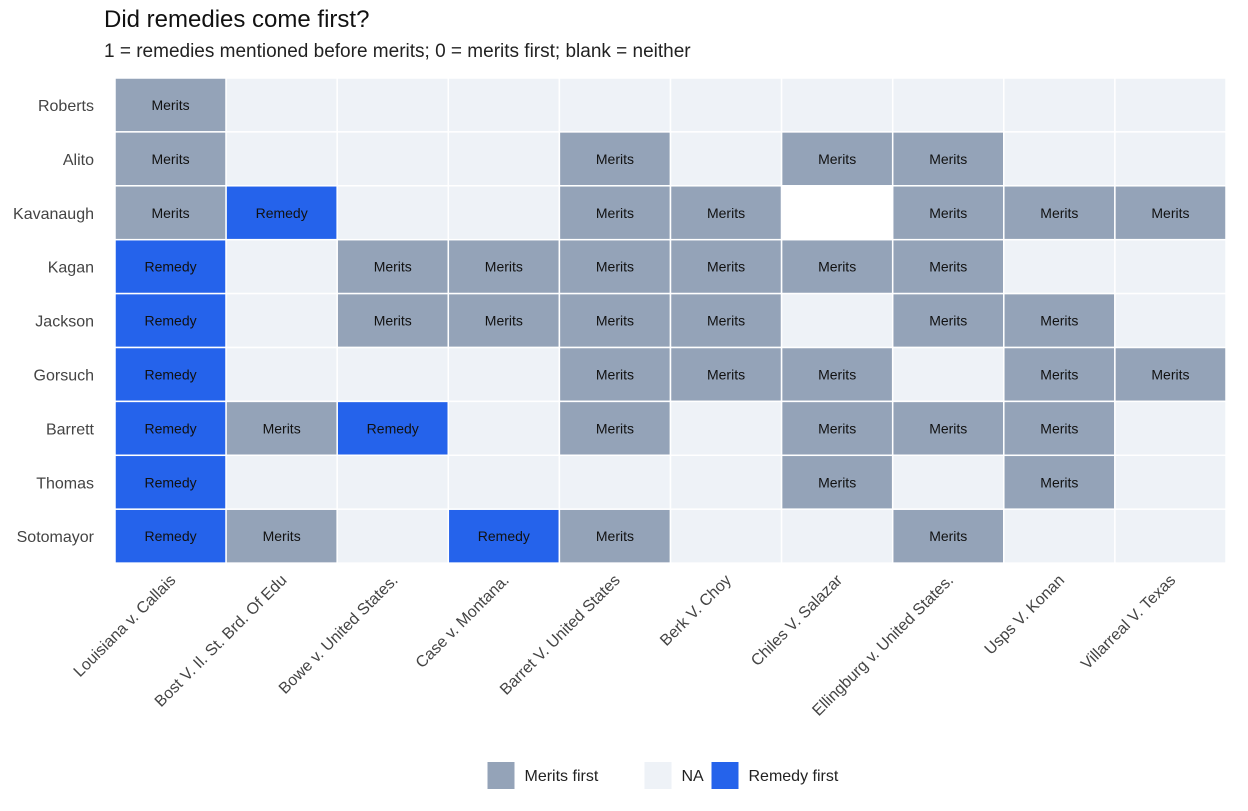 The height and width of the screenshot is (811, 1248). Describe the element at coordinates (562, 776) in the screenshot. I see `legend-label: Merits first` at that location.